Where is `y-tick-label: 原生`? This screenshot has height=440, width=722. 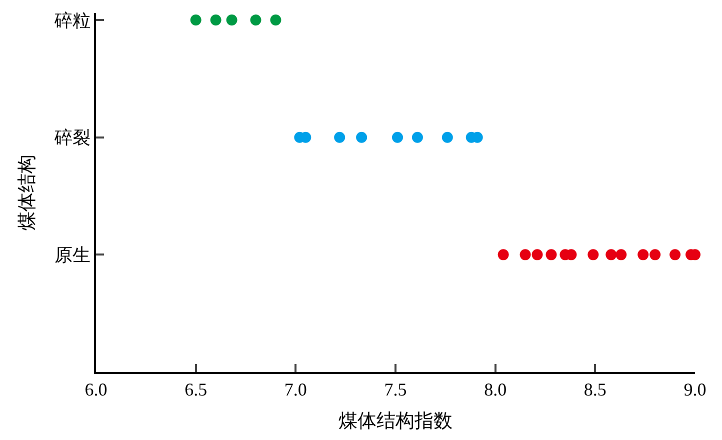
y-tick-label: 原生 is located at coordinates (72, 254).